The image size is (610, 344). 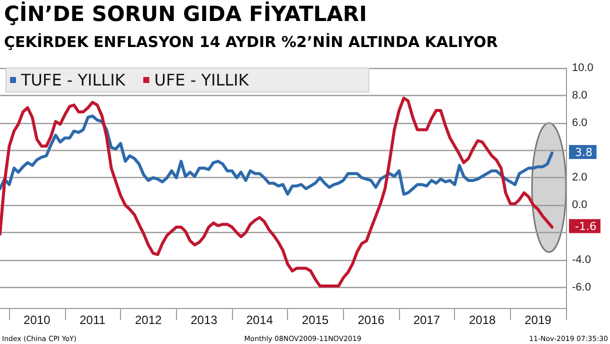 What do you see at coordinates (251, 42) in the screenshot?
I see `chart-subtitle: ÇEKİRDEK ENFLASYON 14 AYDIR %2’NİN ALTINDA KALIYOR` at bounding box center [251, 42].